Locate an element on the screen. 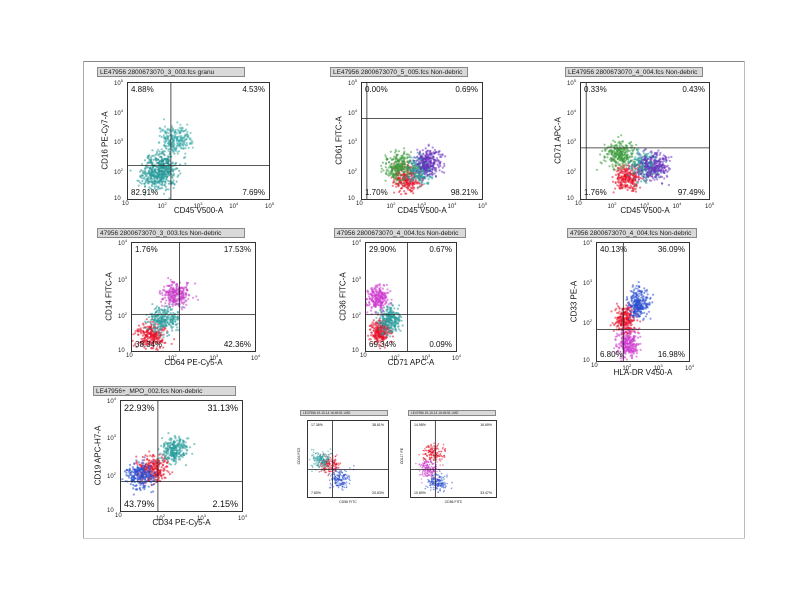 This screenshot has width=800, height=600. y-axis-label: CD16 PE-Cy7-A is located at coordinates (105, 140).